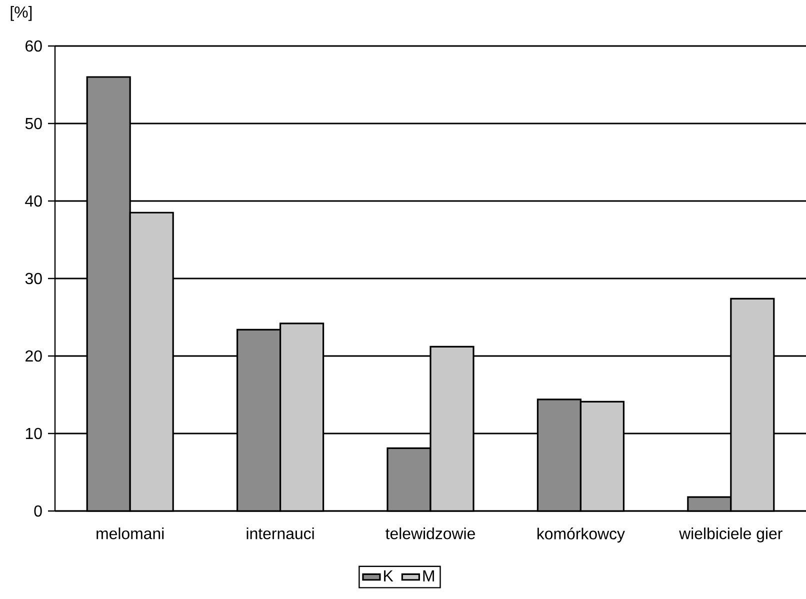 This screenshot has height=599, width=806. What do you see at coordinates (34, 46) in the screenshot?
I see `y-tick-label: 60` at bounding box center [34, 46].